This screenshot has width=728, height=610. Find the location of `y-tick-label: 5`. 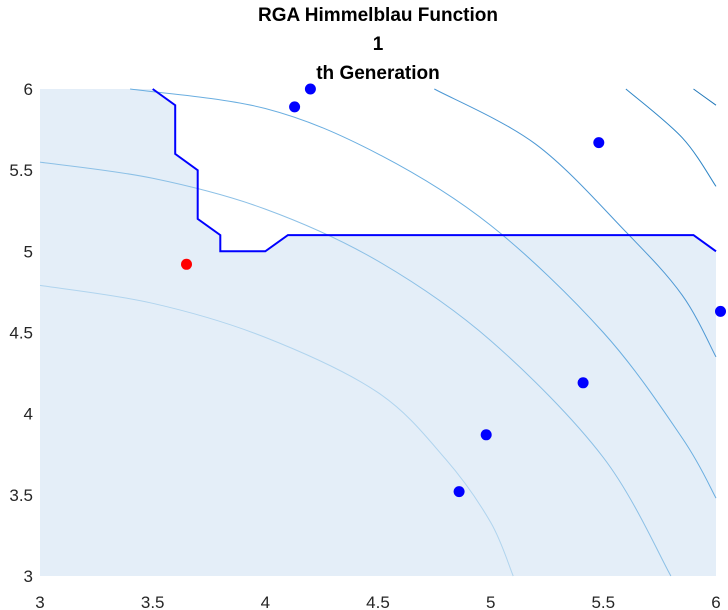

y-tick-label: 5 is located at coordinates (28, 251).